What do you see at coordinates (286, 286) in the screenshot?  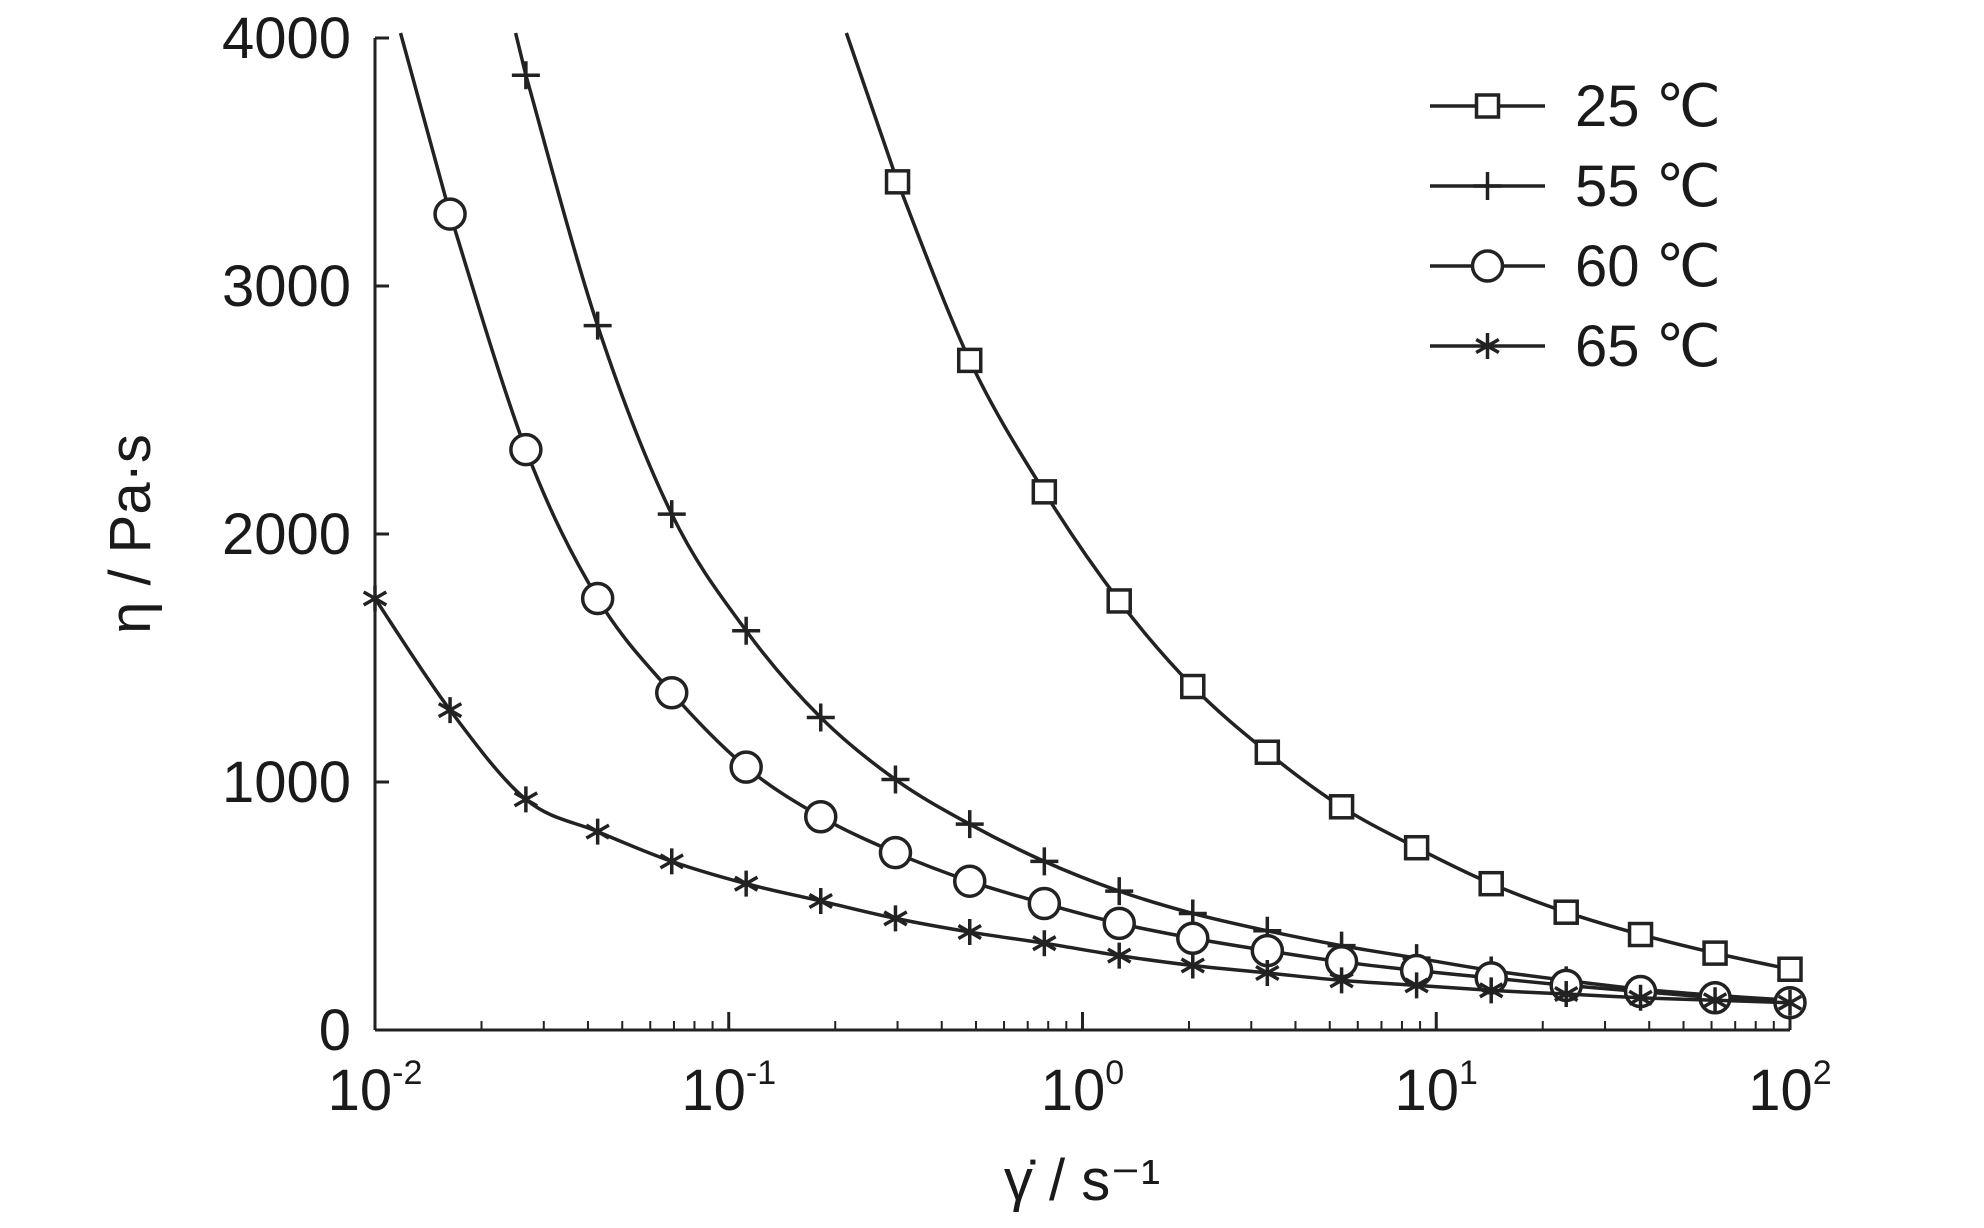 I see `y-tick-label: 3000` at bounding box center [286, 286].